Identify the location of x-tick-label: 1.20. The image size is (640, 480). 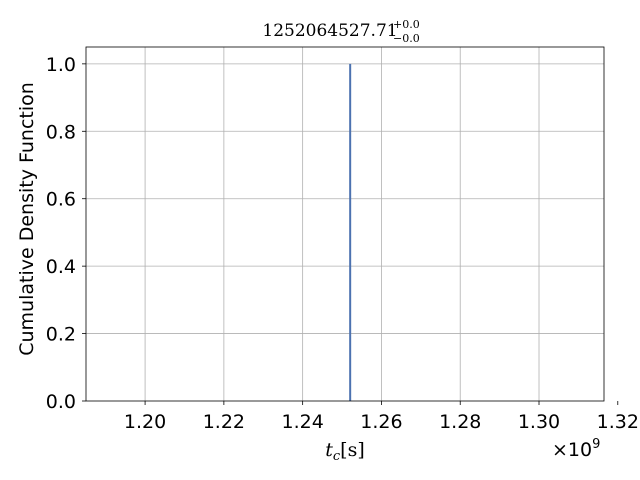
(145, 422).